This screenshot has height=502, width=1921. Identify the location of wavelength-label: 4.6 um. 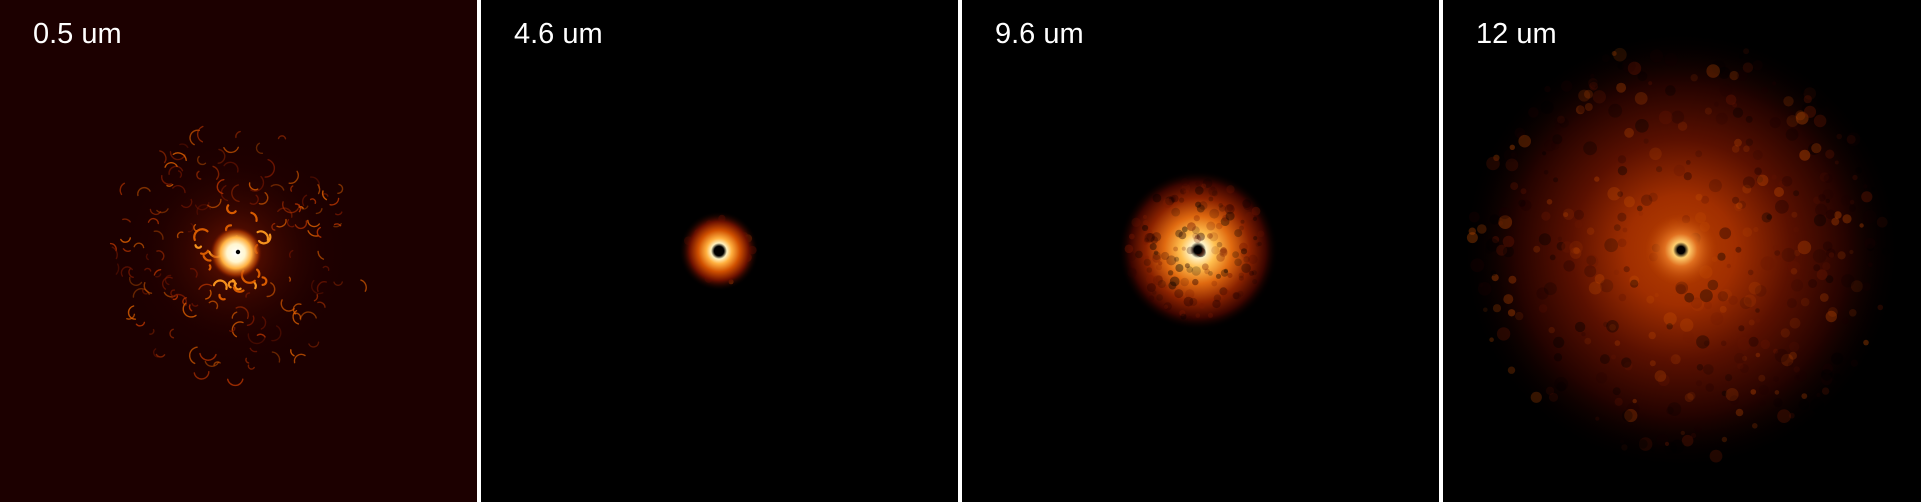
(558, 34).